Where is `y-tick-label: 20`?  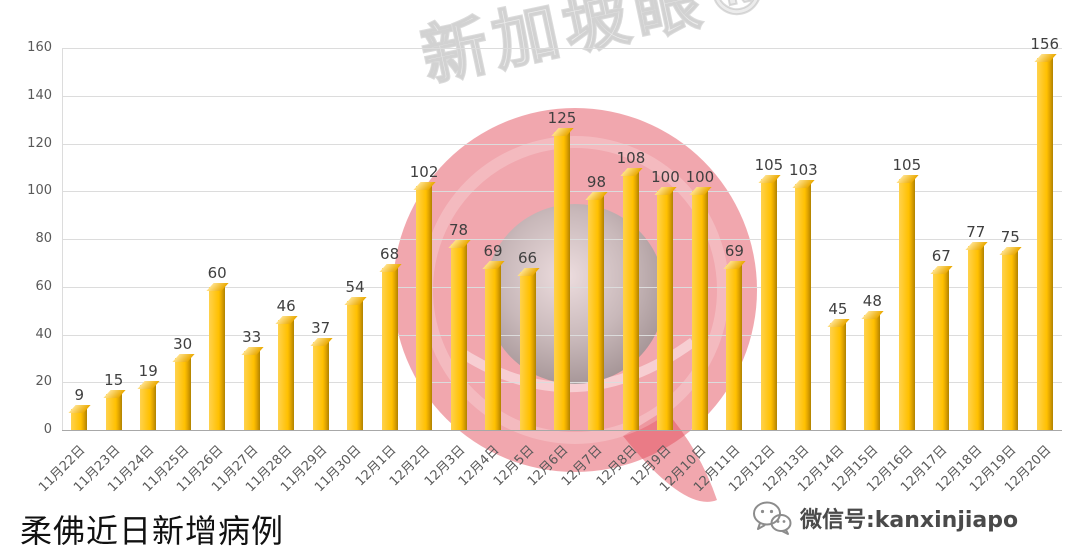
y-tick-label: 20 is located at coordinates (43, 382).